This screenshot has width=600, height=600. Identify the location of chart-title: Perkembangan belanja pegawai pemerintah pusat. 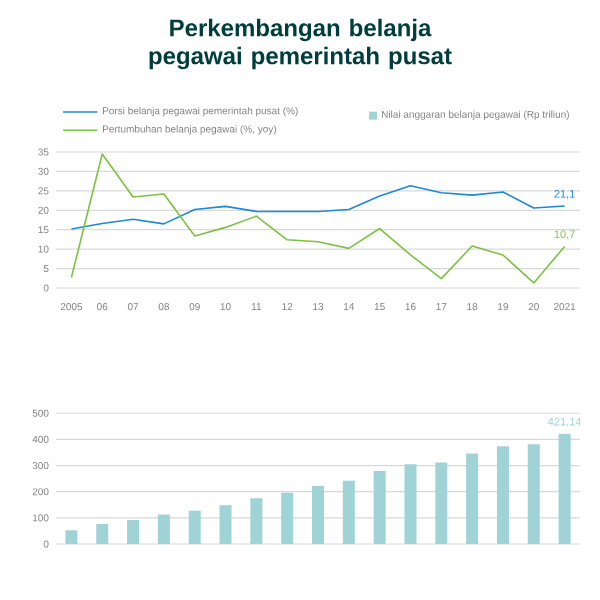
(300, 44).